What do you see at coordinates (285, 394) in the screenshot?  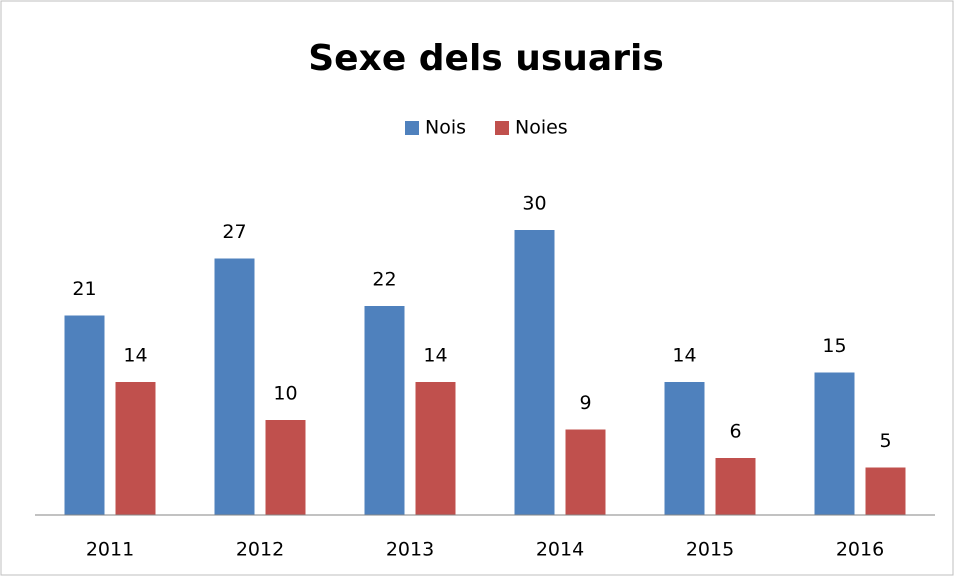 I see `data-label: 10` at bounding box center [285, 394].